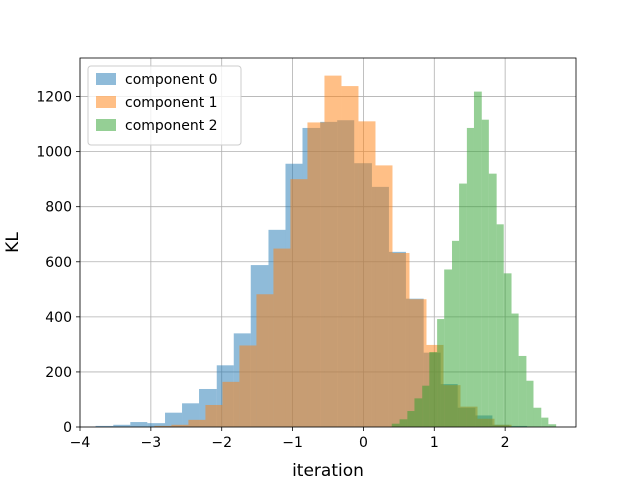  Describe the element at coordinates (328, 470) in the screenshot. I see `x-axis-label: iteration` at that location.